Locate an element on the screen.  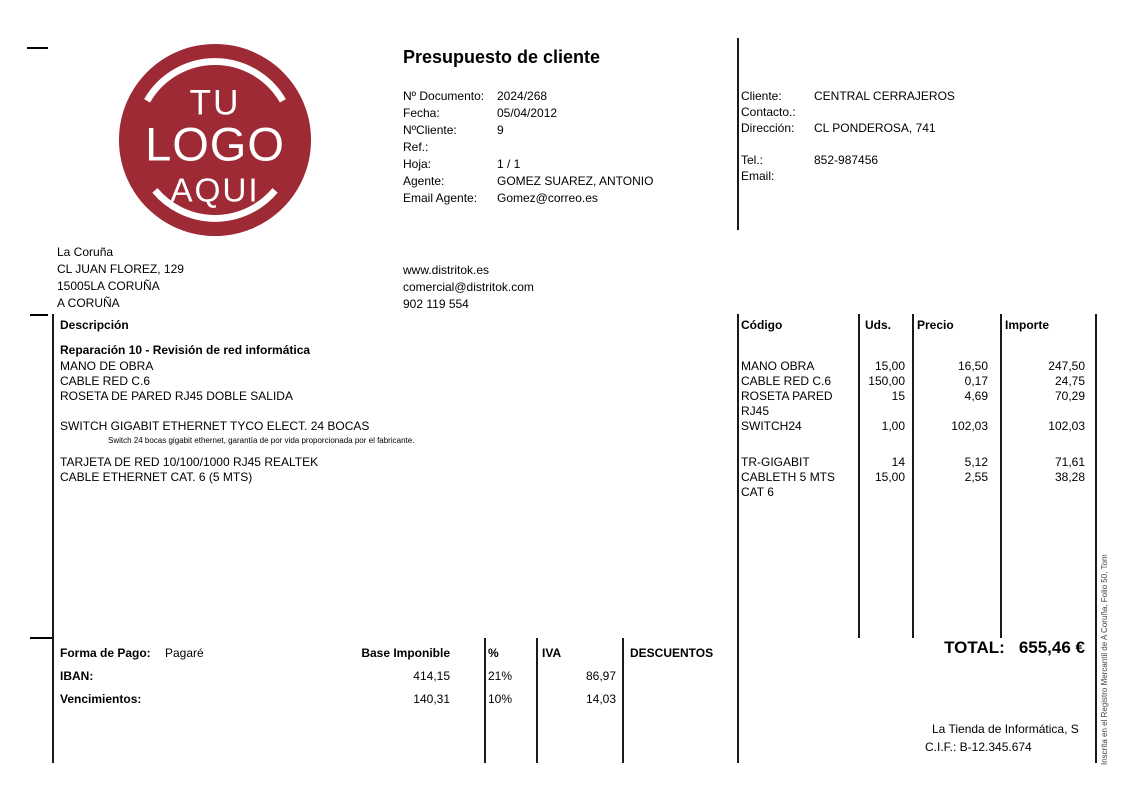
tax-base-header: Base Imponible is located at coordinates (405, 653).